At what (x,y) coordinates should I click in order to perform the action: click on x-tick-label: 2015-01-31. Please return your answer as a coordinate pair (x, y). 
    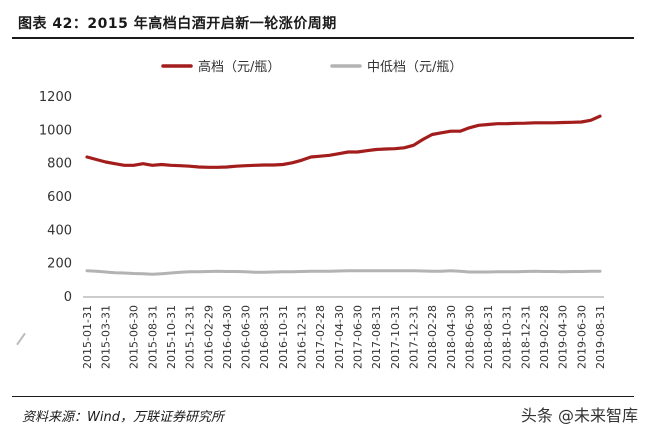
    Looking at the image, I should click on (87, 337).